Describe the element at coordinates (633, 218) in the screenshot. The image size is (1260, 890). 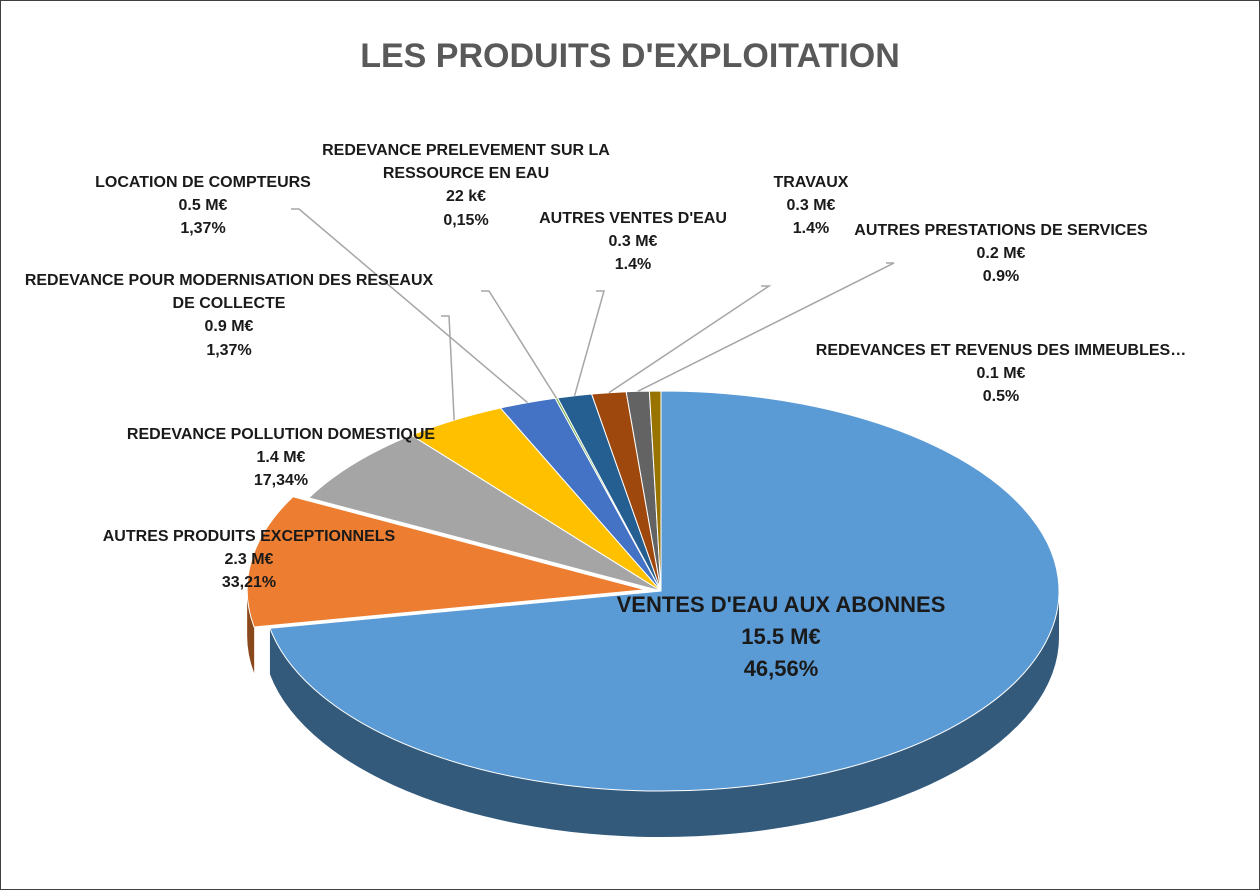
I see `label-name: AUTRES VENTES D'EAU` at that location.